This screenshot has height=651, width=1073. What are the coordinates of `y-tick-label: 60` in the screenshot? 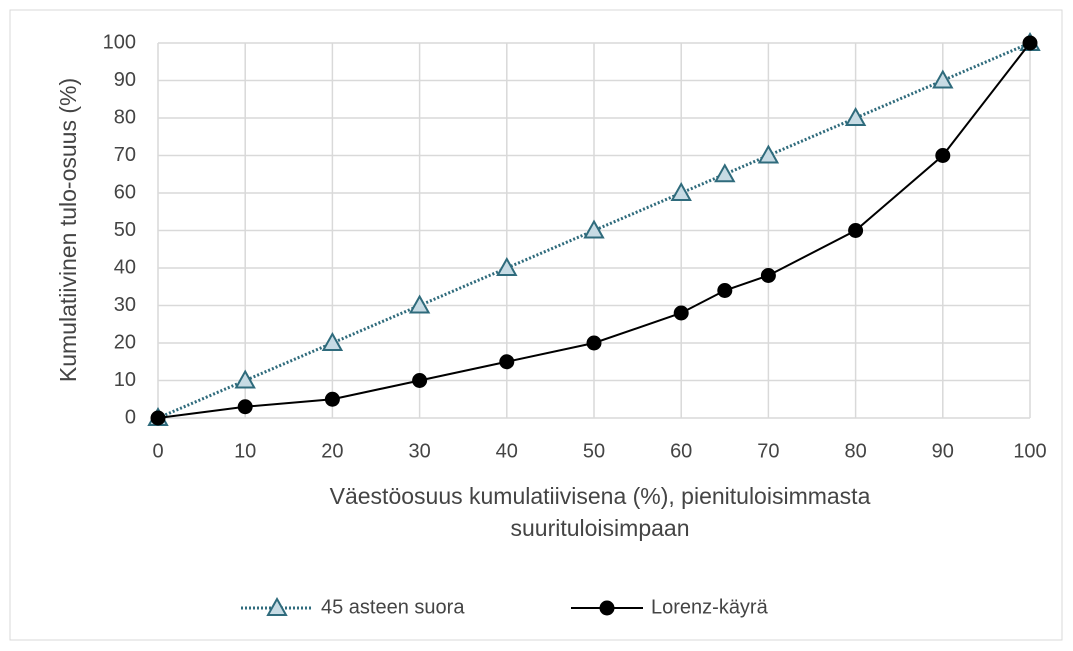 It's located at (125, 192).